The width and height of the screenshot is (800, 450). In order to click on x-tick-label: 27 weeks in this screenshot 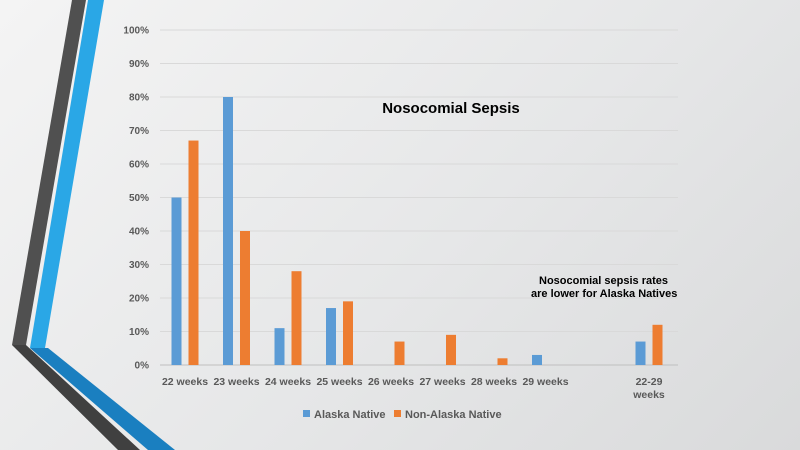, I will do `click(442, 382)`.